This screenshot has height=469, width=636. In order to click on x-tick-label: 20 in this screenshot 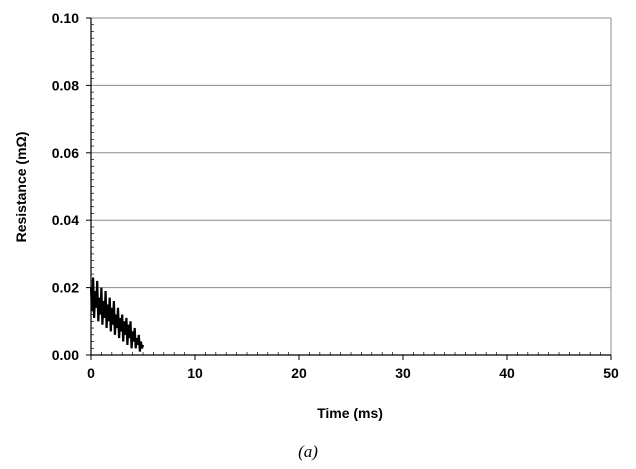, I will do `click(299, 373)`.